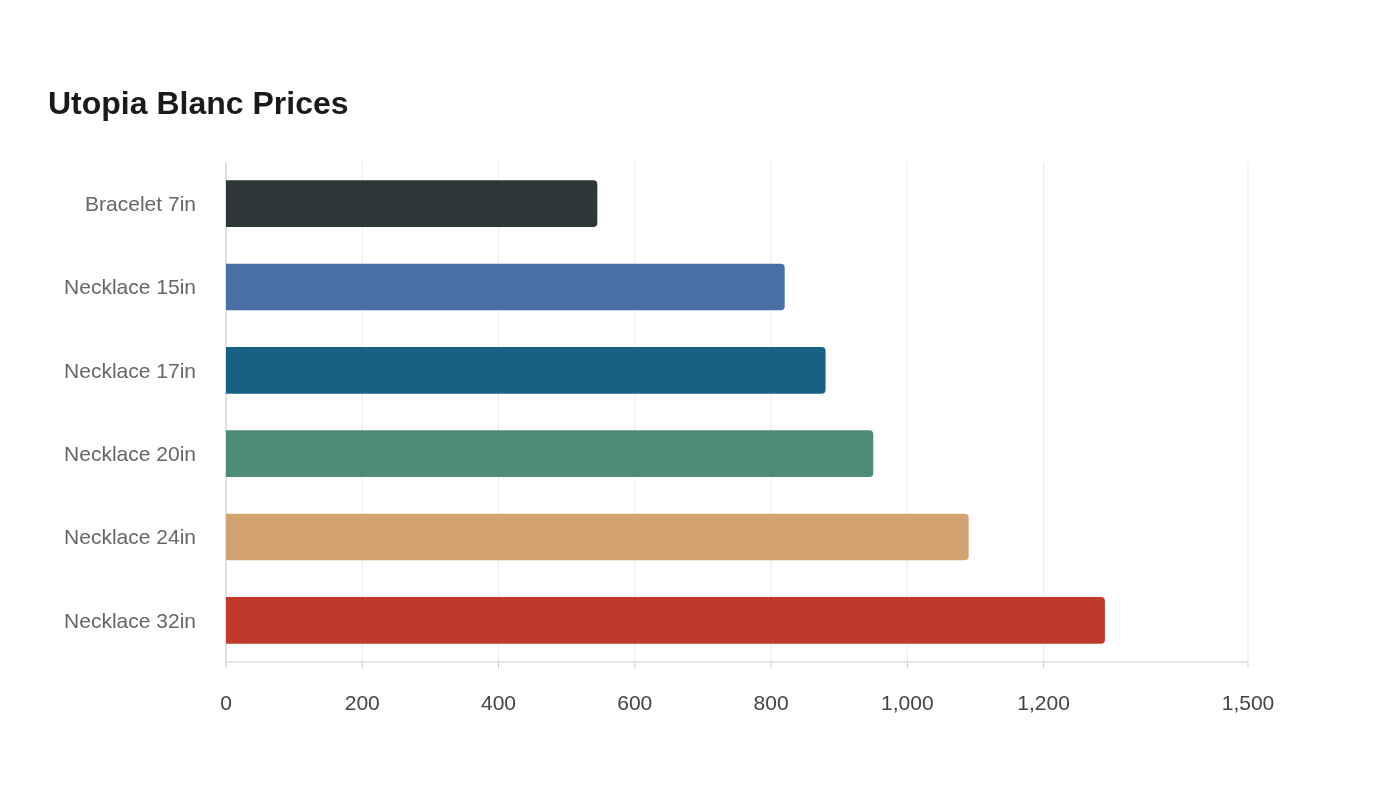  I want to click on x-tick-label: 200, so click(362, 702).